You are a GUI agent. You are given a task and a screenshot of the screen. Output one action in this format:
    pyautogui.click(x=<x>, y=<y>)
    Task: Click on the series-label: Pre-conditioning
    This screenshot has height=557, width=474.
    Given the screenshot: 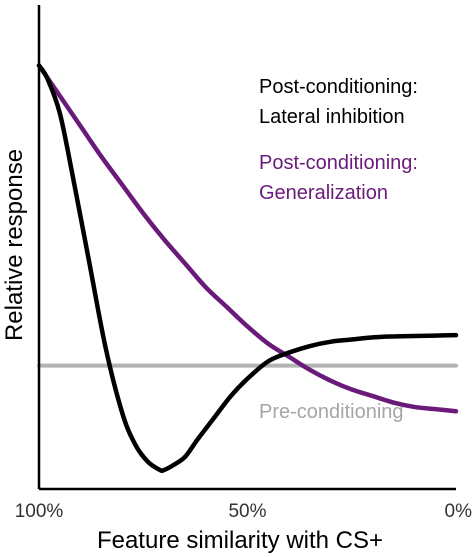 What is the action you would take?
    pyautogui.click(x=331, y=412)
    